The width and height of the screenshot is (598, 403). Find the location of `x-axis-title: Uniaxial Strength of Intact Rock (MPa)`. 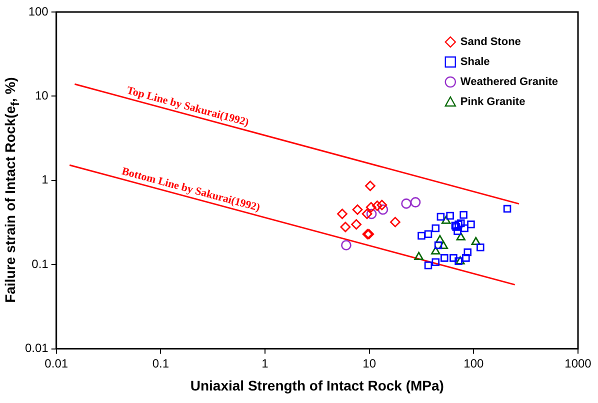

x-axis-title: Uniaxial Strength of Intact Rock (MPa) is located at coordinates (317, 385).